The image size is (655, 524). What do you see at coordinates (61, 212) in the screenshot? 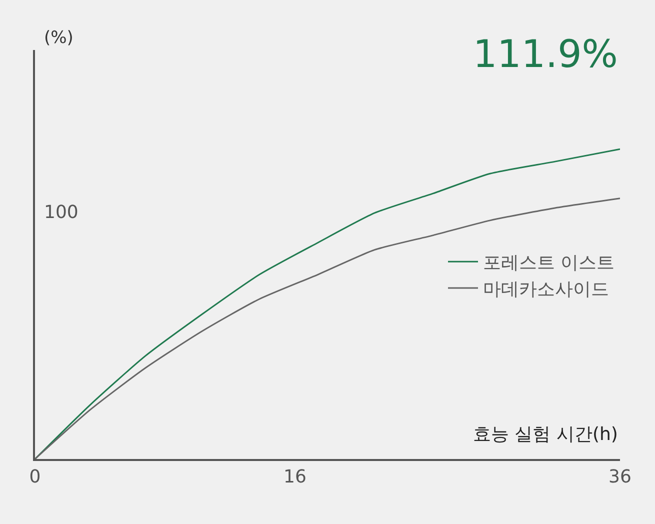
I see `annotation: 100` at bounding box center [61, 212].